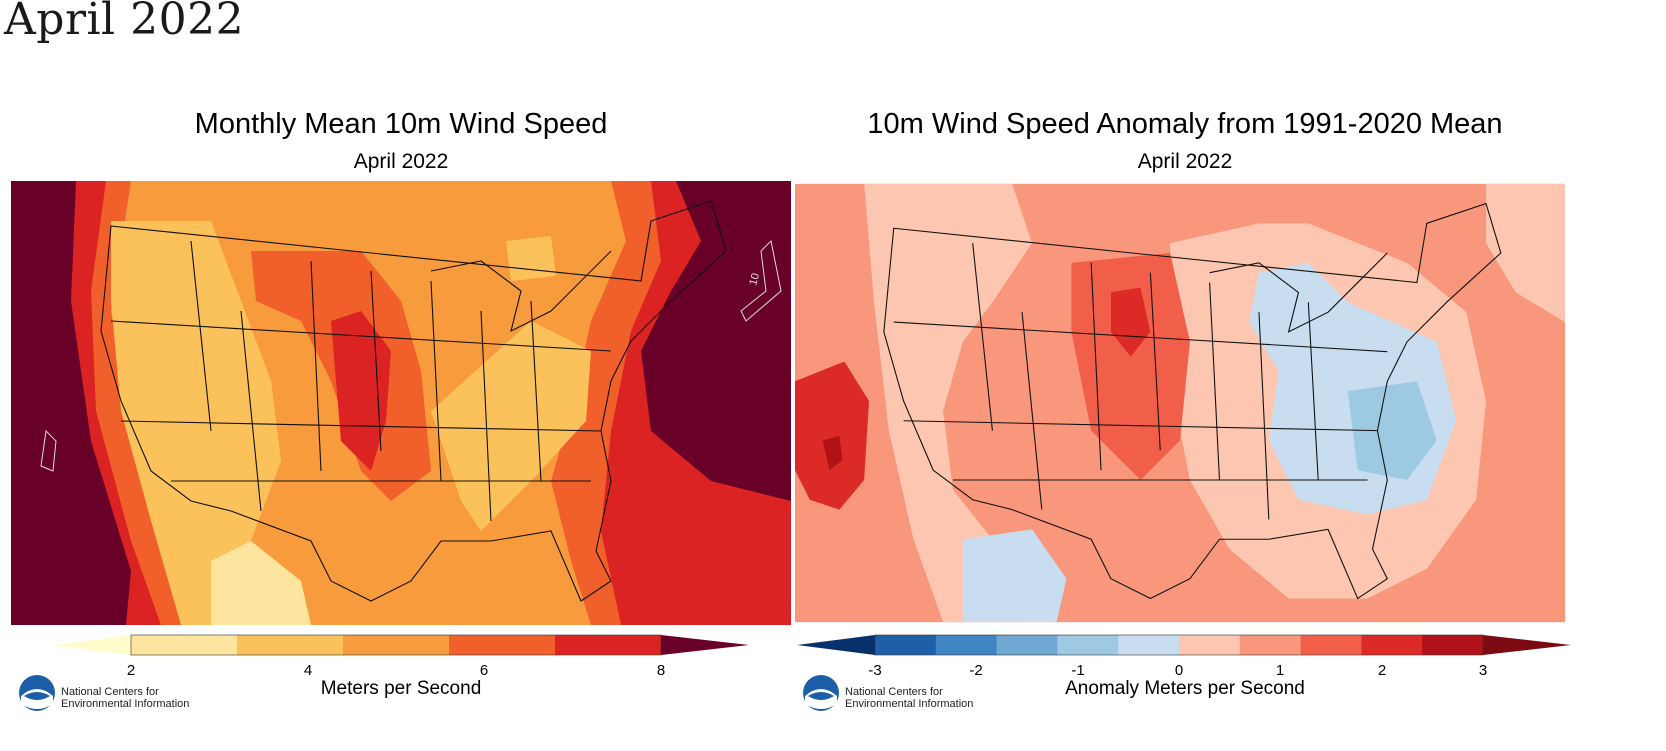 The image size is (1666, 751). I want to click on colorbar-units-label: Anomaly Meters per Second, so click(1185, 688).